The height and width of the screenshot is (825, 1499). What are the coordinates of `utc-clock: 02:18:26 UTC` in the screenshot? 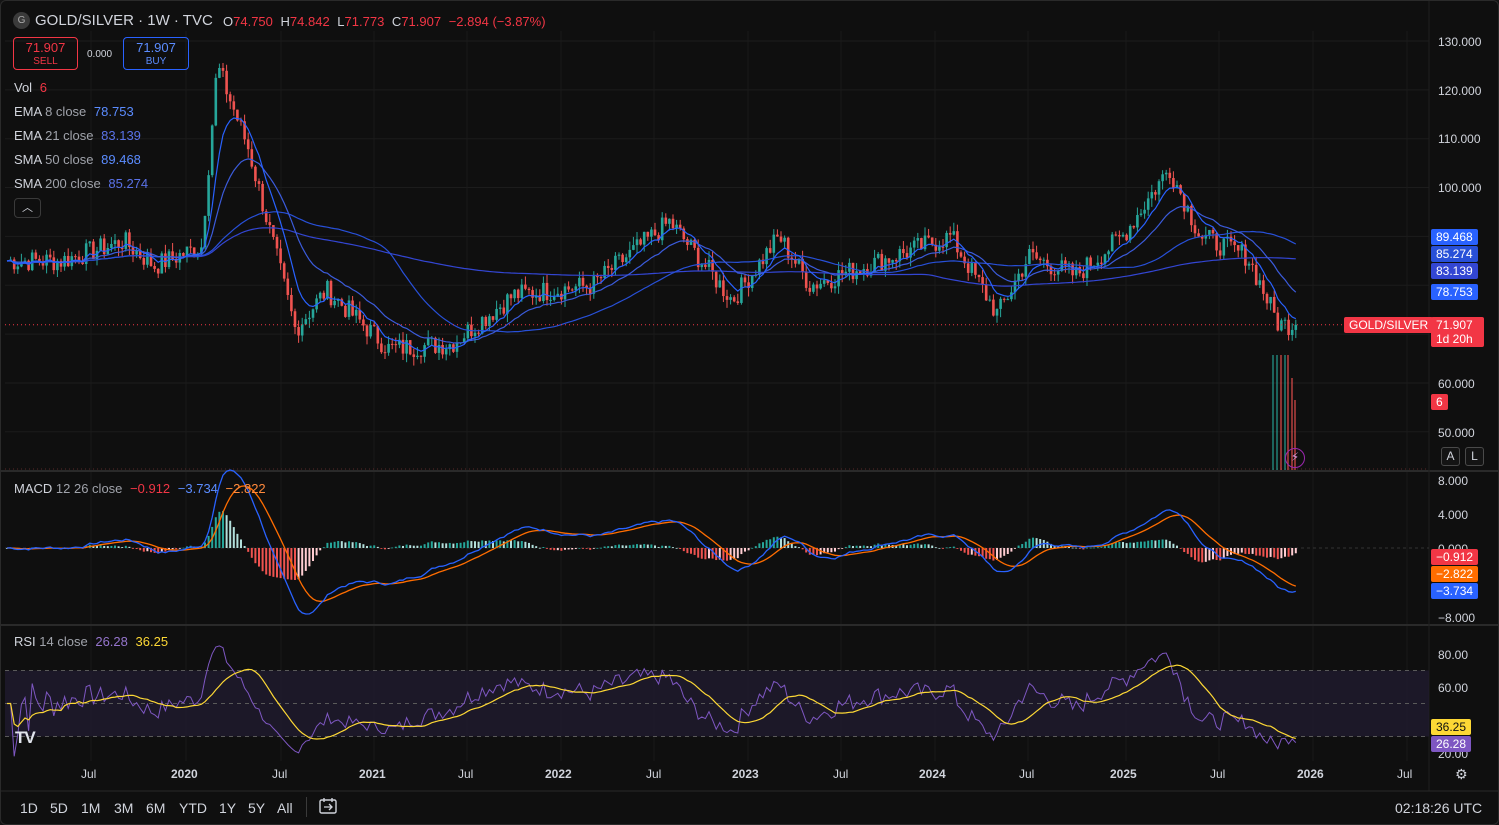 It's located at (1439, 808).